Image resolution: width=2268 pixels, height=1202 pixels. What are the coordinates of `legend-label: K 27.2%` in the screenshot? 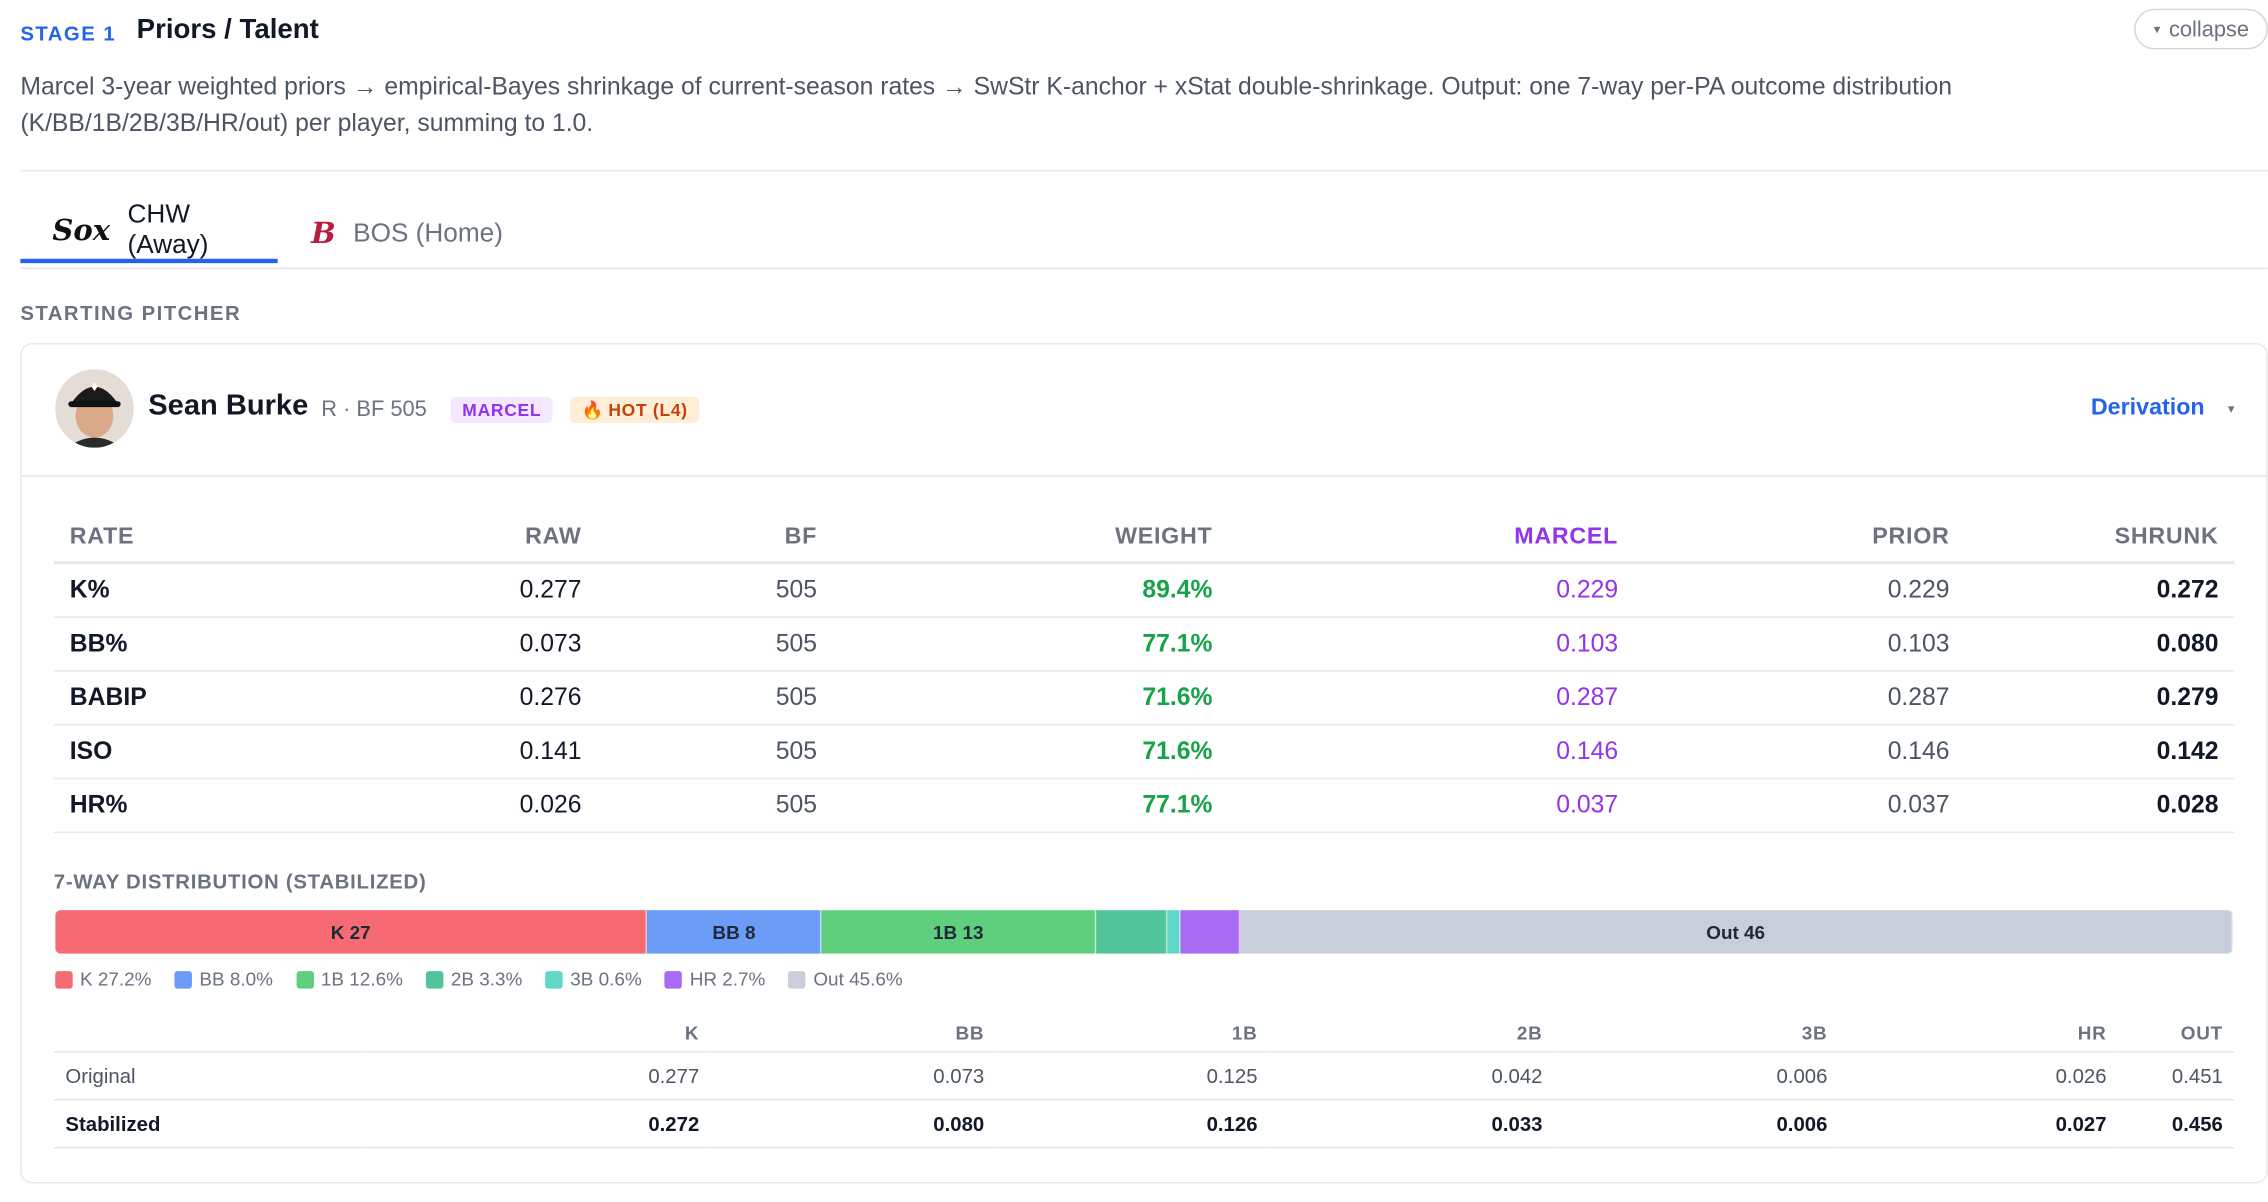 It's located at (115, 979).